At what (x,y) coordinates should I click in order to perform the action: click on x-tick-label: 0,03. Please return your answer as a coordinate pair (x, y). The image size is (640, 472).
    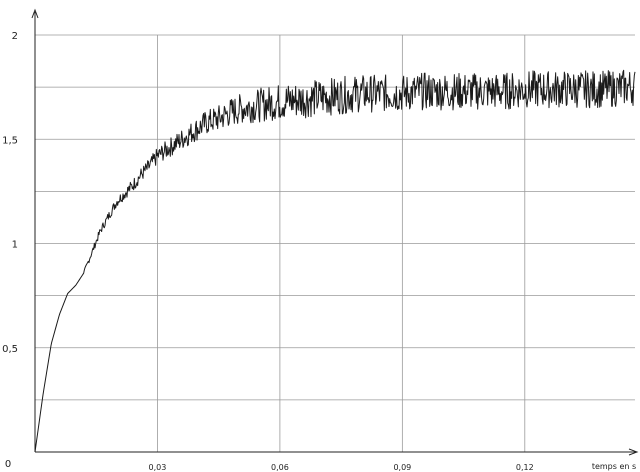
    Looking at the image, I should click on (158, 467).